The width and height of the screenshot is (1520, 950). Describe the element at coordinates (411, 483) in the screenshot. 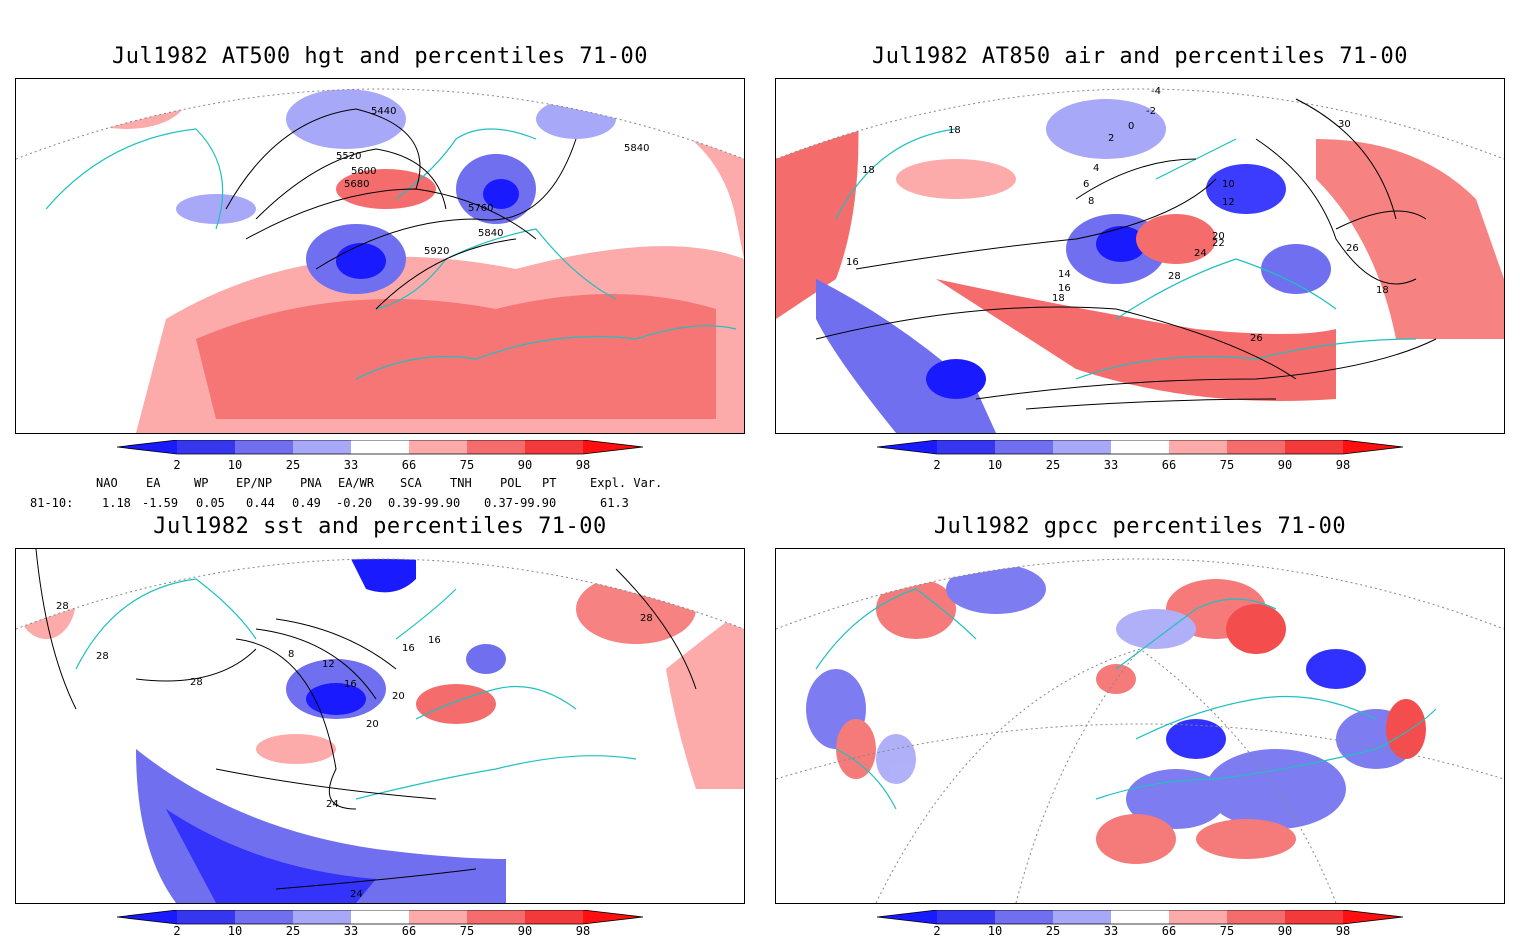

I see `tele-header: SCA` at that location.